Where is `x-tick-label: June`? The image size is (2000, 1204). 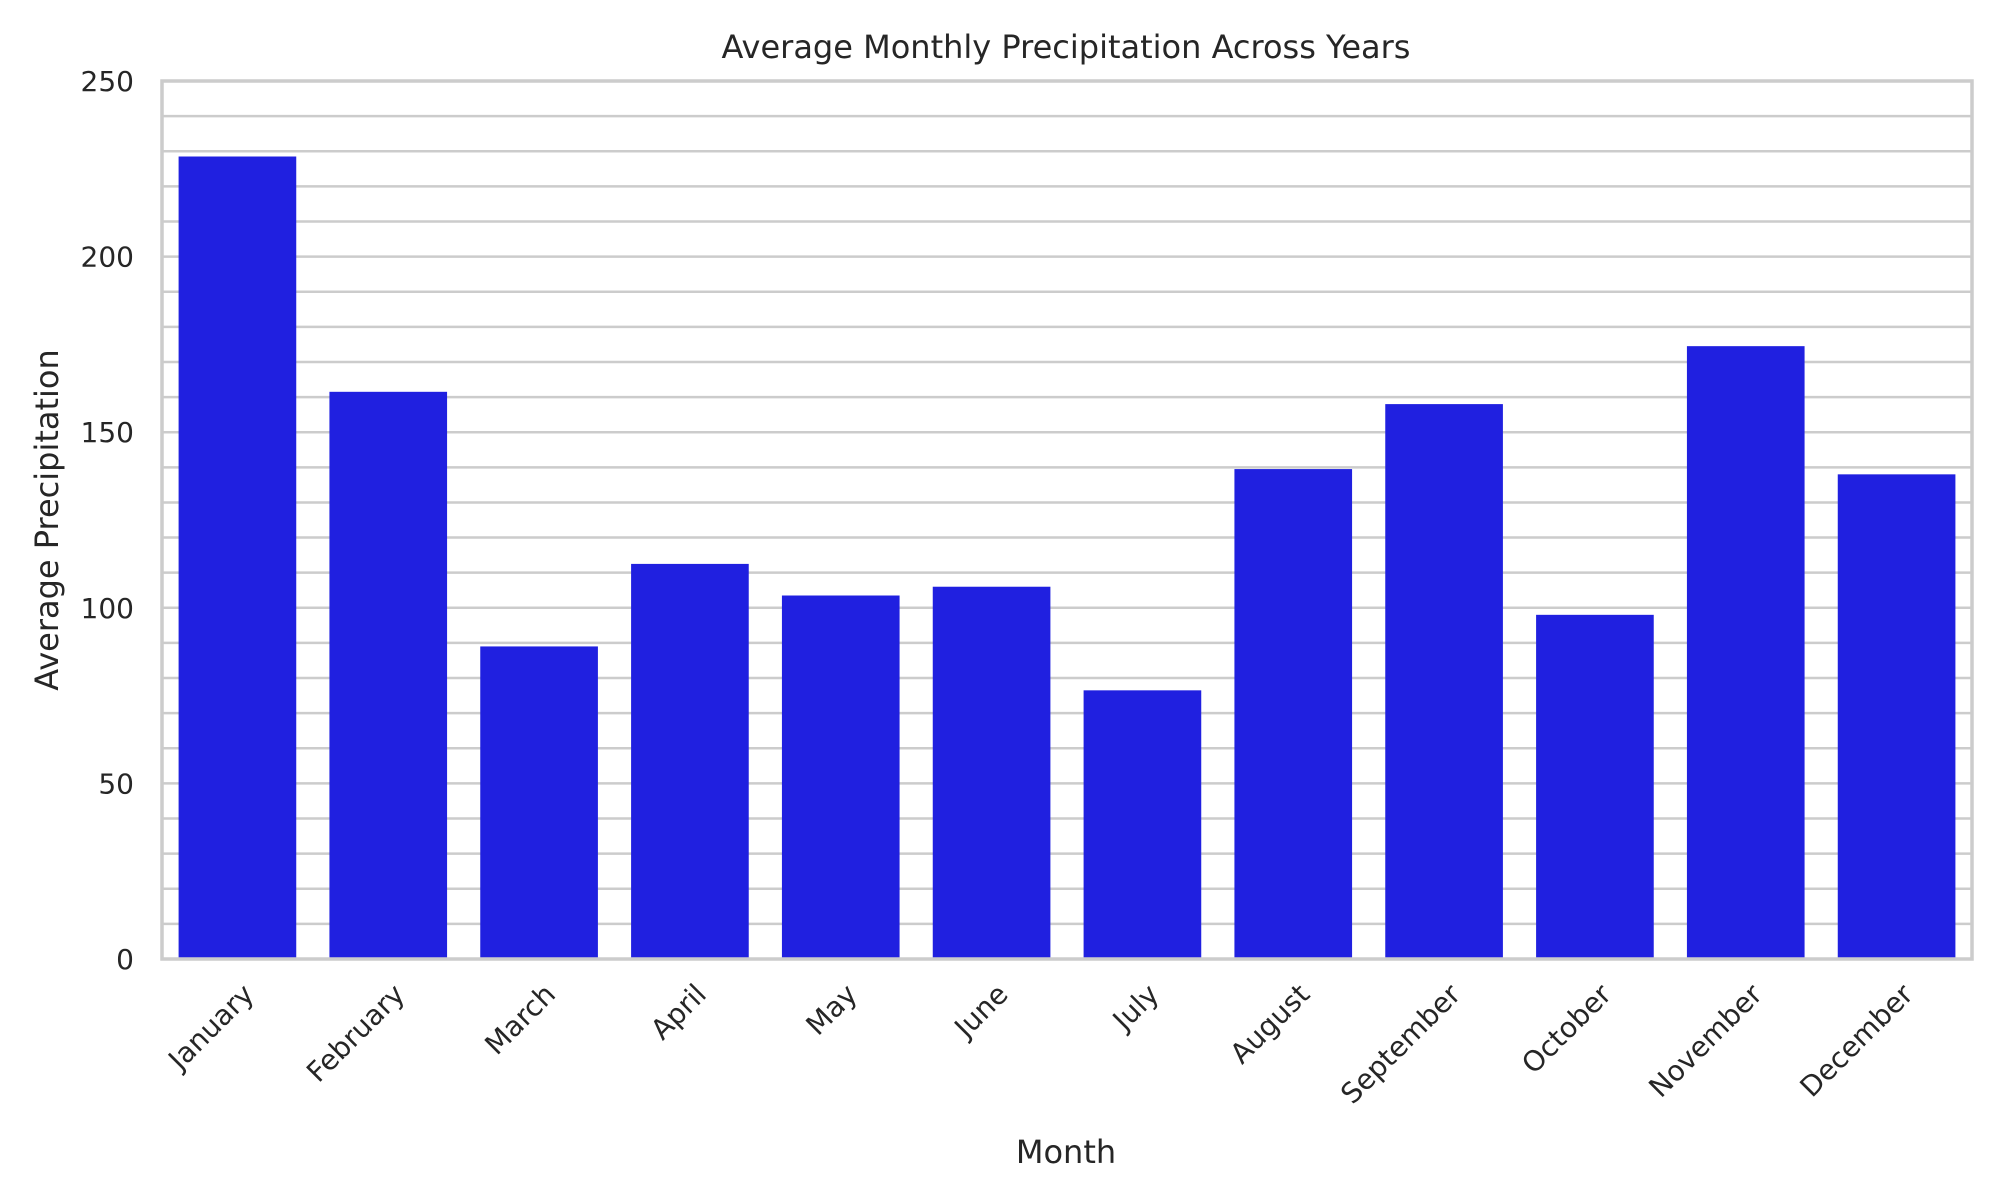
x-tick-label: June is located at coordinates (981, 1012).